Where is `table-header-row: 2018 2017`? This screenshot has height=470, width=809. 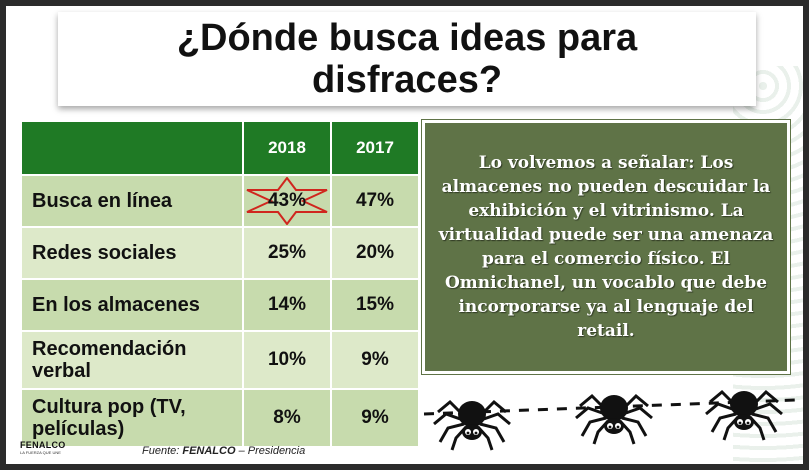
table-header-row: 2018 2017 is located at coordinates (220, 148).